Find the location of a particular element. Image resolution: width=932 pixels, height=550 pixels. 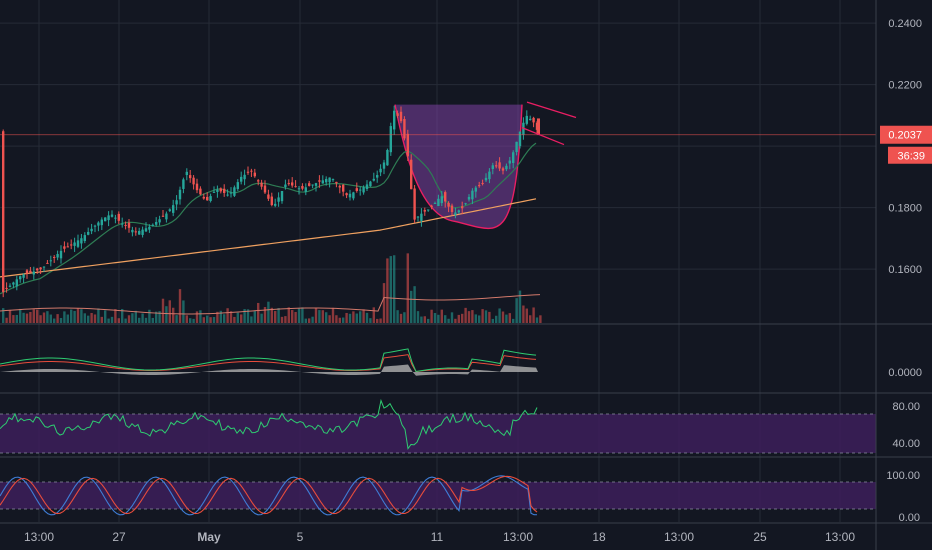

rsi-pane is located at coordinates (438, 426).